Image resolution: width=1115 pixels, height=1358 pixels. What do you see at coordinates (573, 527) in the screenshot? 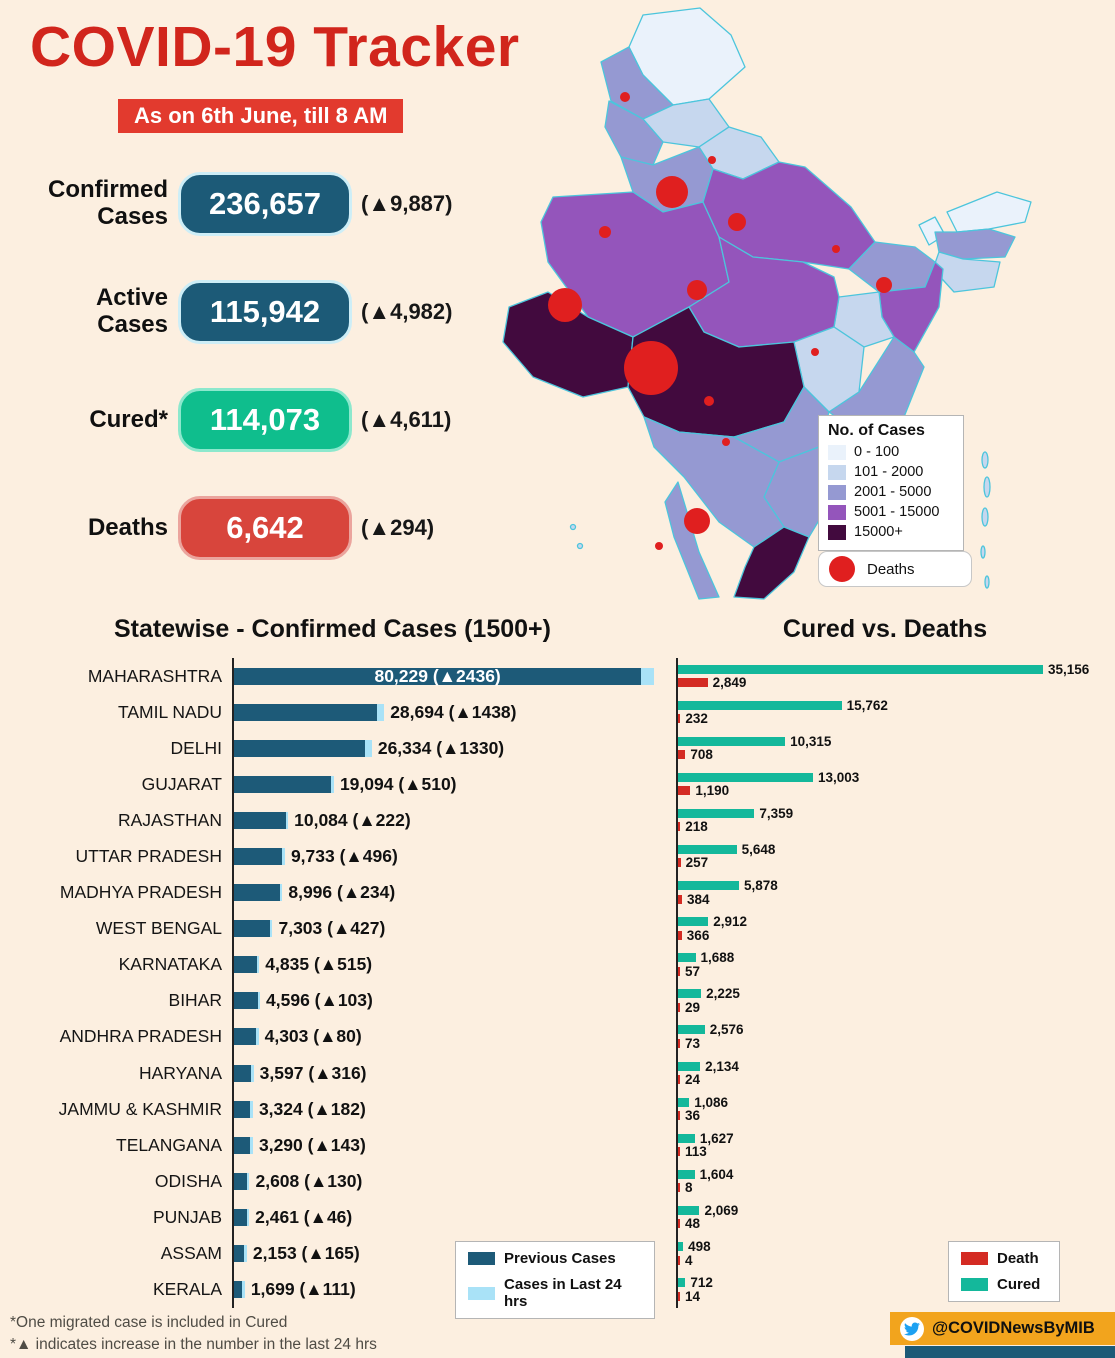
I see `lakshadweep-island` at bounding box center [573, 527].